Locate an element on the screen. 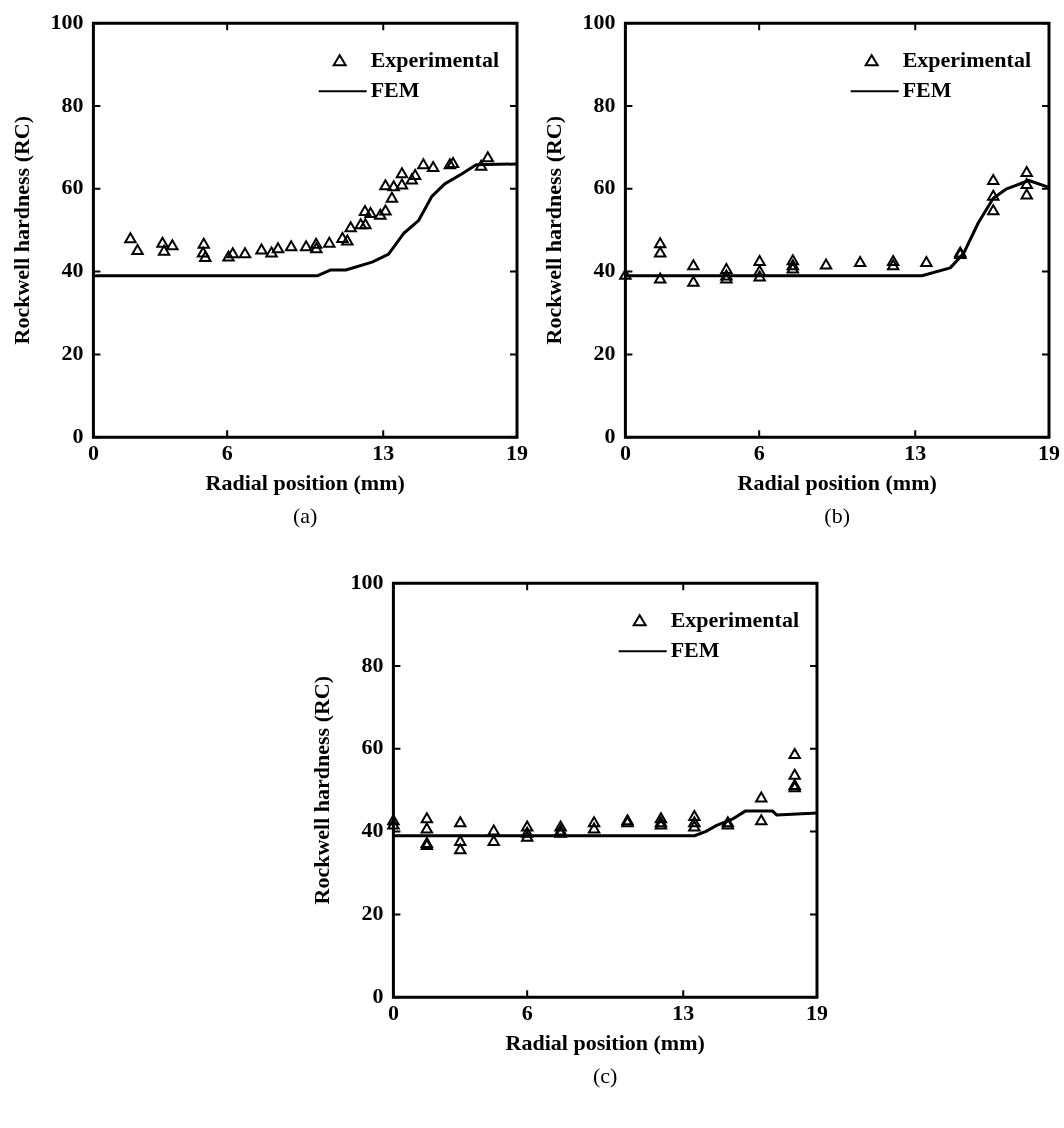 This screenshot has height=1128, width=1064. text: (b) is located at coordinates (837, 515).